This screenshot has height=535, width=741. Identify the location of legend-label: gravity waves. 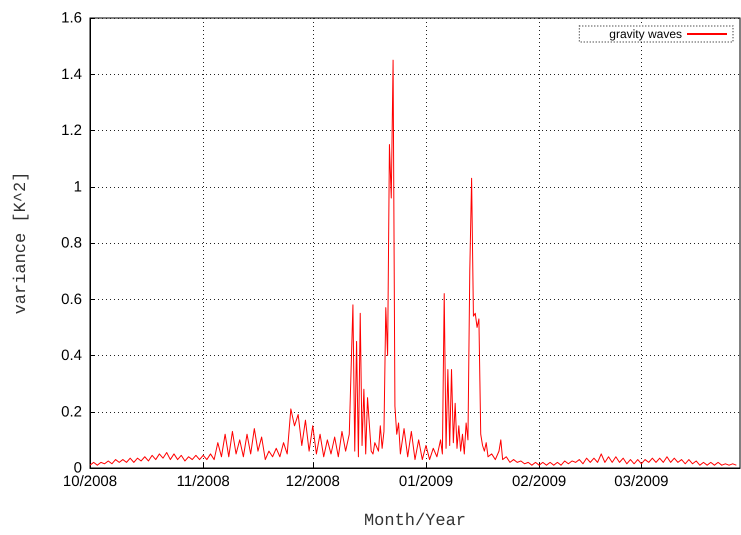
(645, 34).